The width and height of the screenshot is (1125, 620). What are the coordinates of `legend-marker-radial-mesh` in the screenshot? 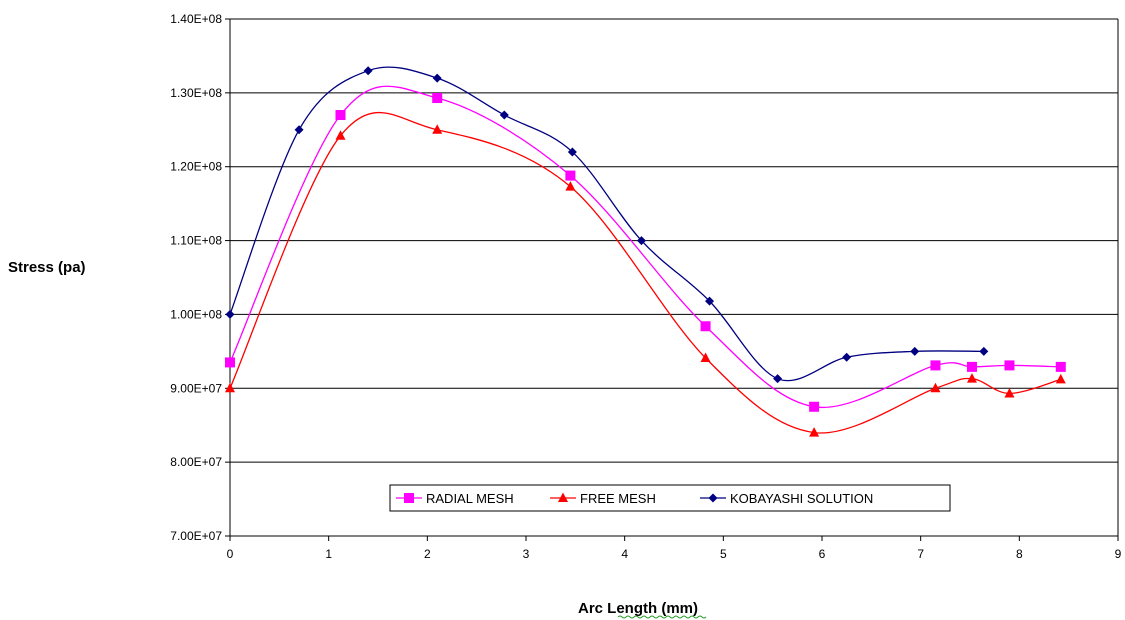 It's located at (409, 498).